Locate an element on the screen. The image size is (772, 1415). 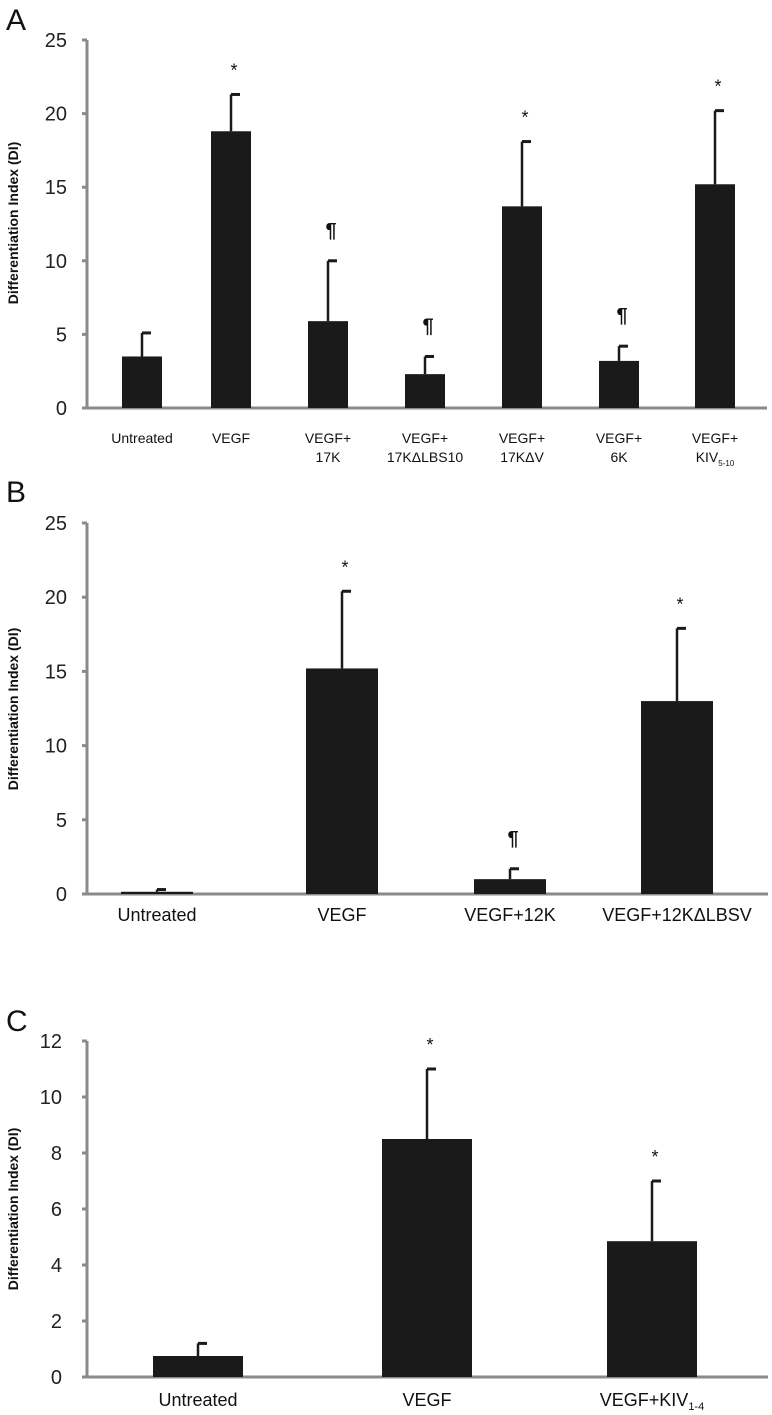
panel-a-y-tick-label: 10 is located at coordinates (56, 262).